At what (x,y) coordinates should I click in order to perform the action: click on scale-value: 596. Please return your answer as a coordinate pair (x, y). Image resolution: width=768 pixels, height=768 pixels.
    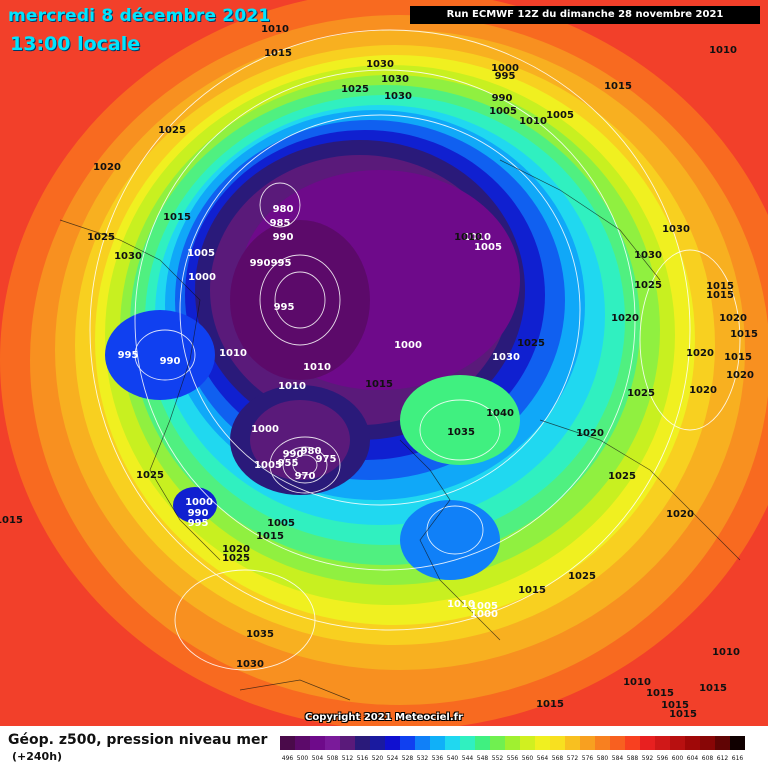
    Looking at the image, I should click on (663, 758).